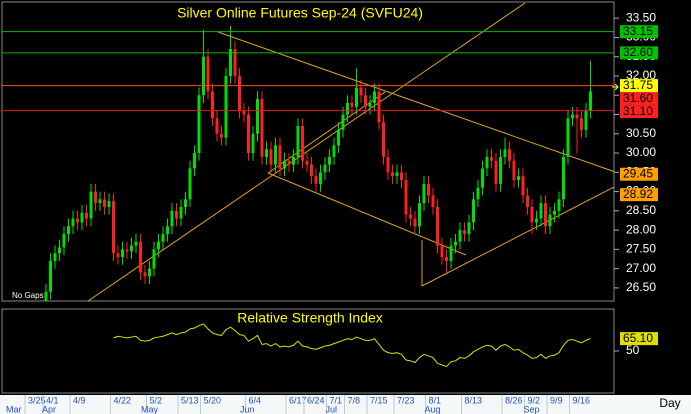  Describe the element at coordinates (156, 400) in the screenshot. I see `x-tick-label: 5/2` at that location.